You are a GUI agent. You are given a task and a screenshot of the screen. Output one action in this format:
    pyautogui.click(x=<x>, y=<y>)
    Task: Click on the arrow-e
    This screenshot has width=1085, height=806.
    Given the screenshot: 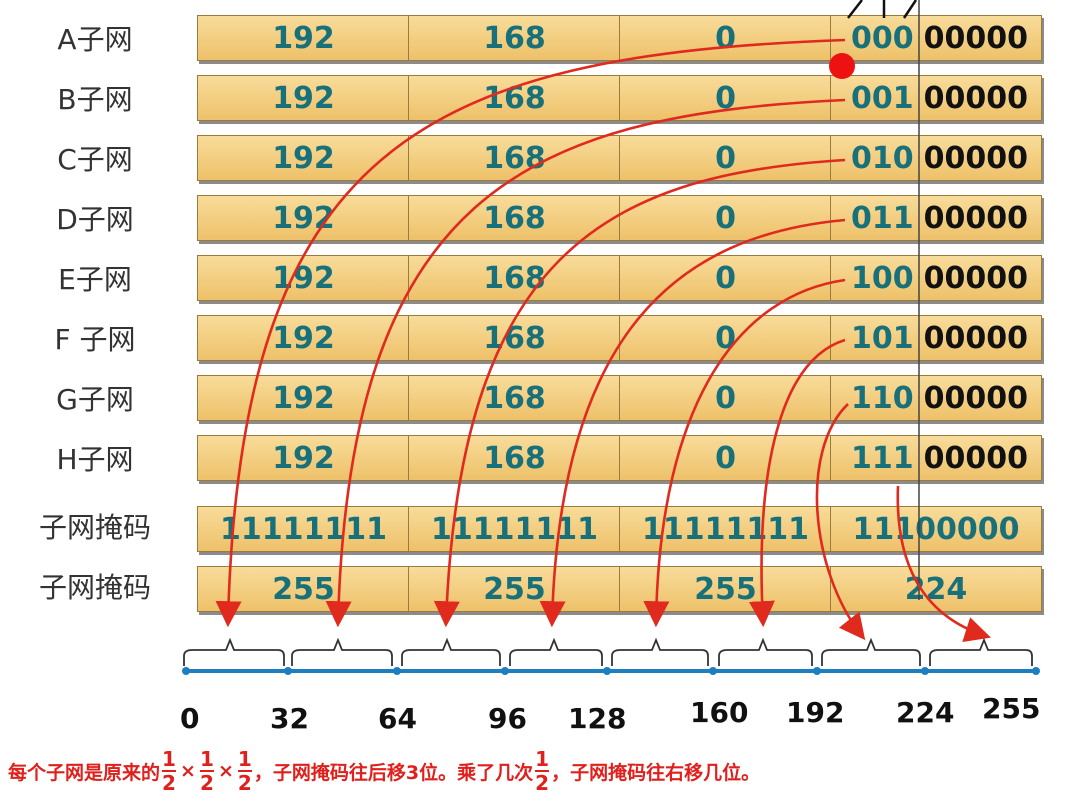 What is the action you would take?
    pyautogui.click(x=744, y=453)
    